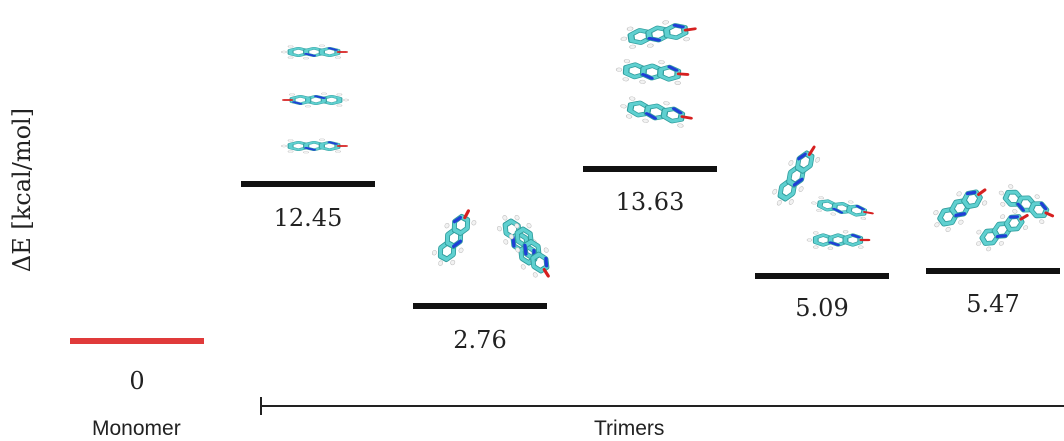  Describe the element at coordinates (662, 406) in the screenshot. I see `trimers-bracket-line` at that location.